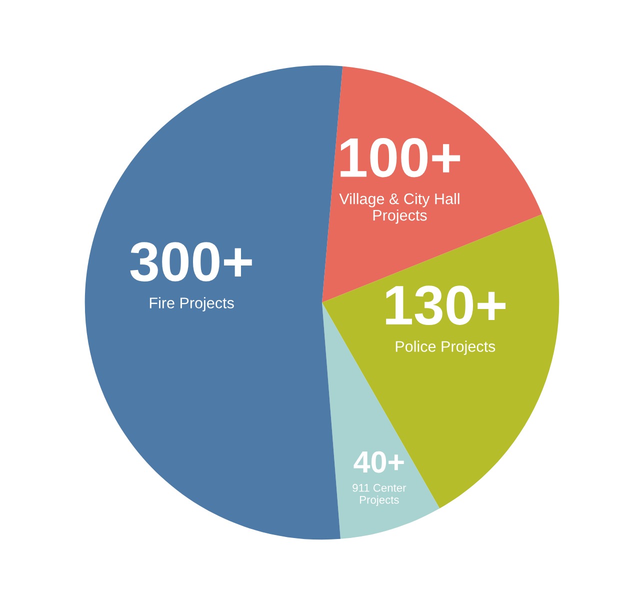  Describe the element at coordinates (400, 158) in the screenshot. I see `data-label: 100+` at that location.